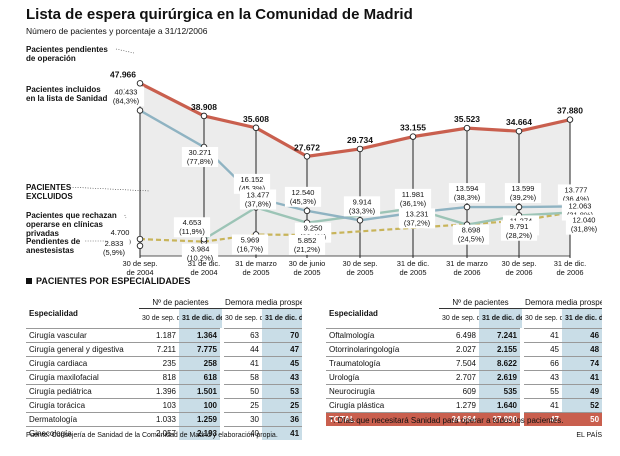 This screenshot has width=620, height=456. Describe the element at coordinates (584, 229) in the screenshot. I see `data-label-text: (31,8%)` at that location.